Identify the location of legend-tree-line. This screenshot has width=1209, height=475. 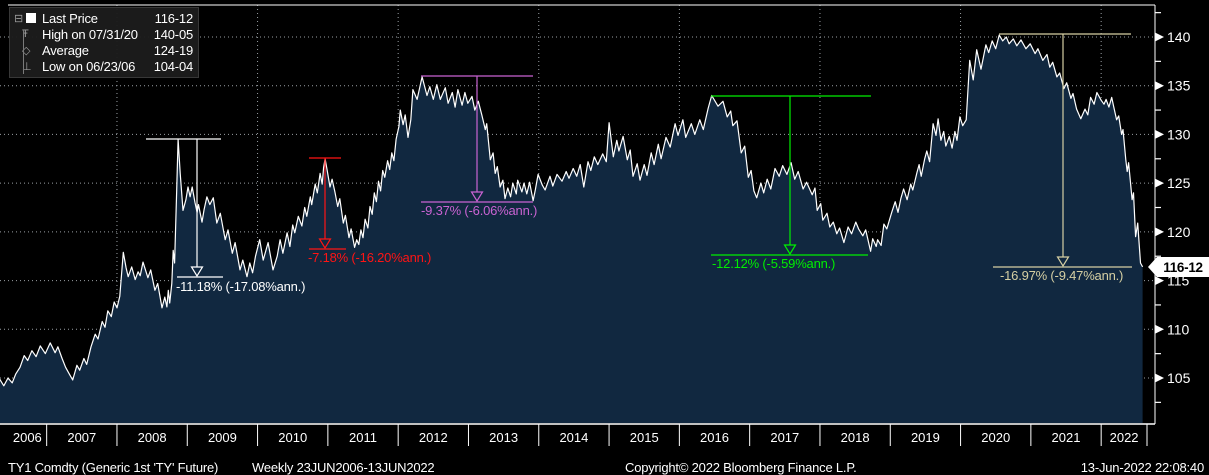
(23, 52).